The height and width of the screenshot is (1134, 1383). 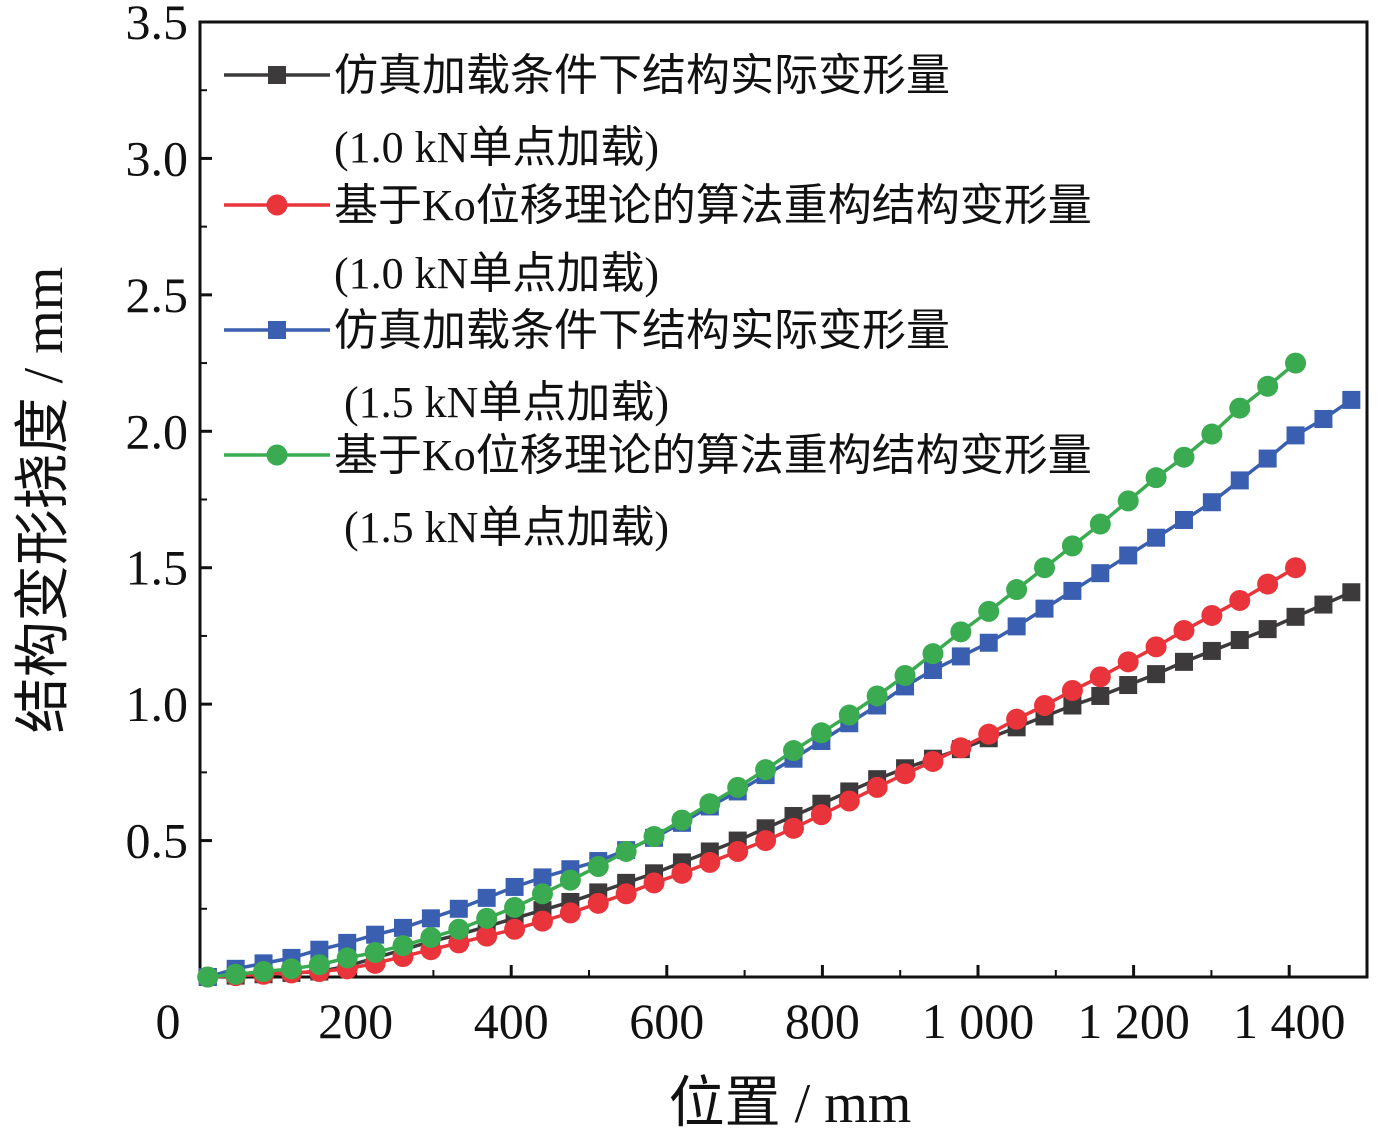 What do you see at coordinates (157, 568) in the screenshot?
I see `y-tick-label: 1.5` at bounding box center [157, 568].